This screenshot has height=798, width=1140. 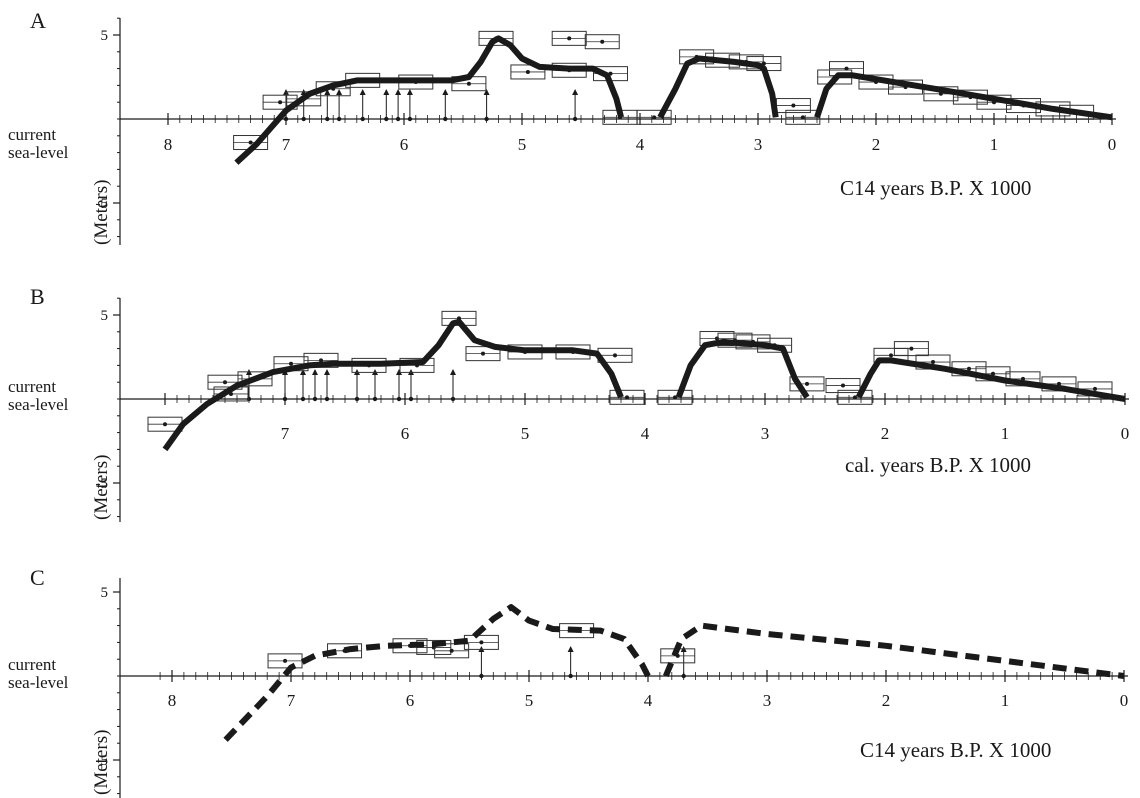 What do you see at coordinates (168, 144) in the screenshot?
I see `panel-a-x-tick-label: 8` at bounding box center [168, 144].